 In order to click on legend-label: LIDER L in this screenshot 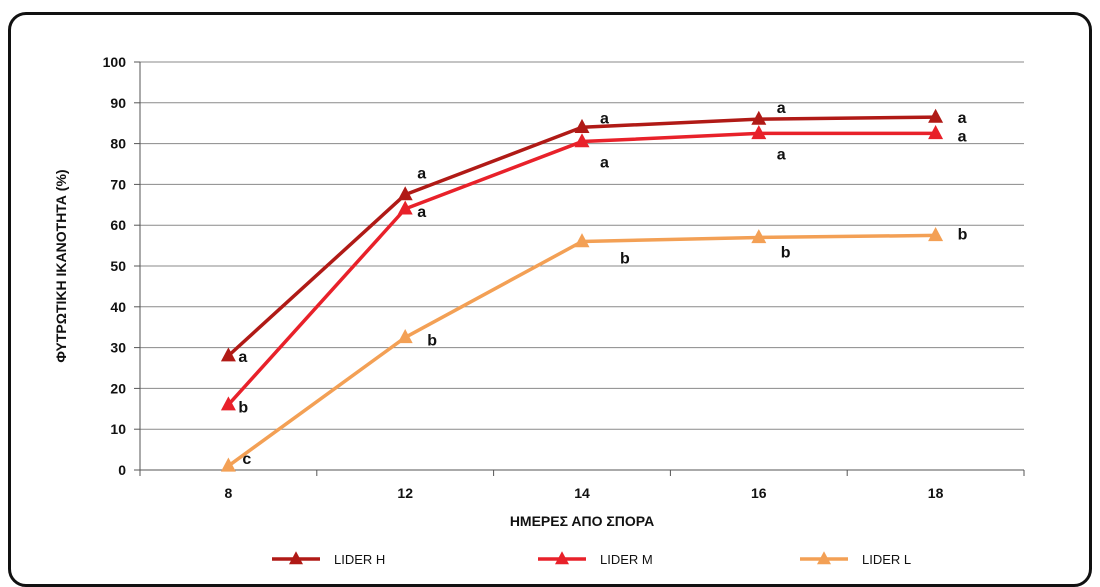, I will do `click(886, 559)`.